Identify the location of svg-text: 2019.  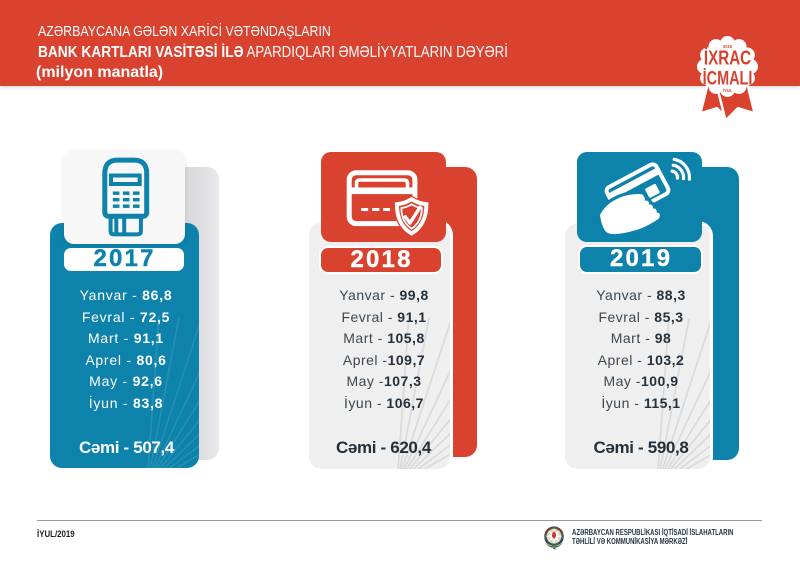
(728, 46).